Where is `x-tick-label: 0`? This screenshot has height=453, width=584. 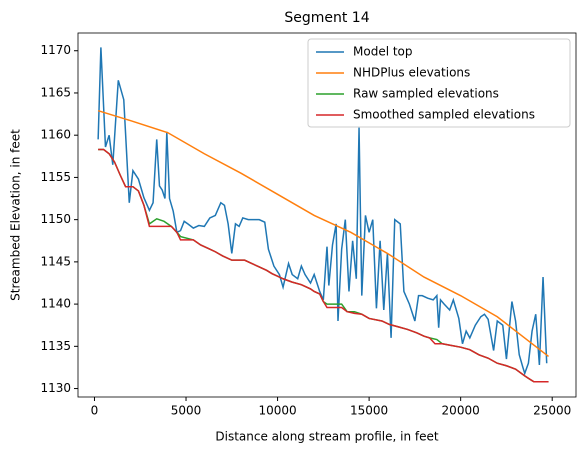
x-tick-label: 0 is located at coordinates (95, 411).